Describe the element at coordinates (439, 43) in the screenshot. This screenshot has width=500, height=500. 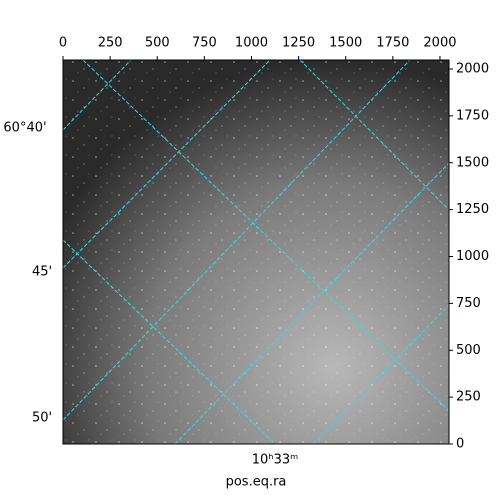
I see `x-tick-label: 2000` at that location.